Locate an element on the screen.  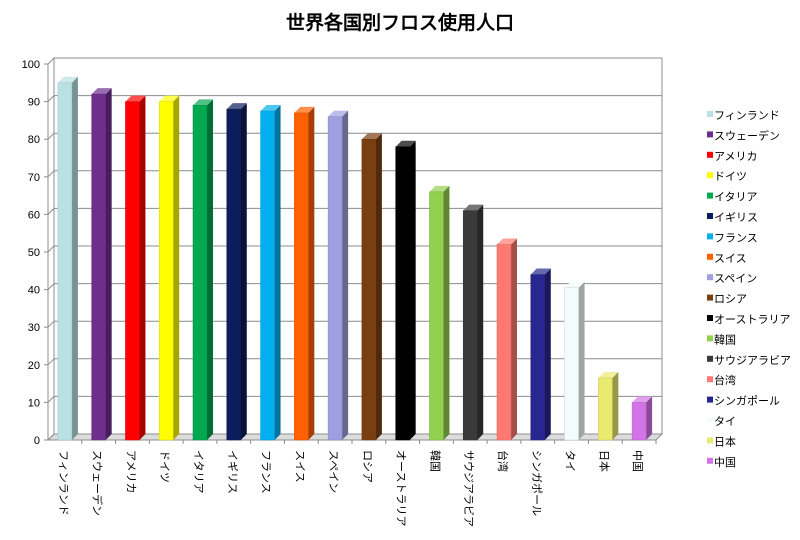
legend-label: スイス is located at coordinates (730, 258).